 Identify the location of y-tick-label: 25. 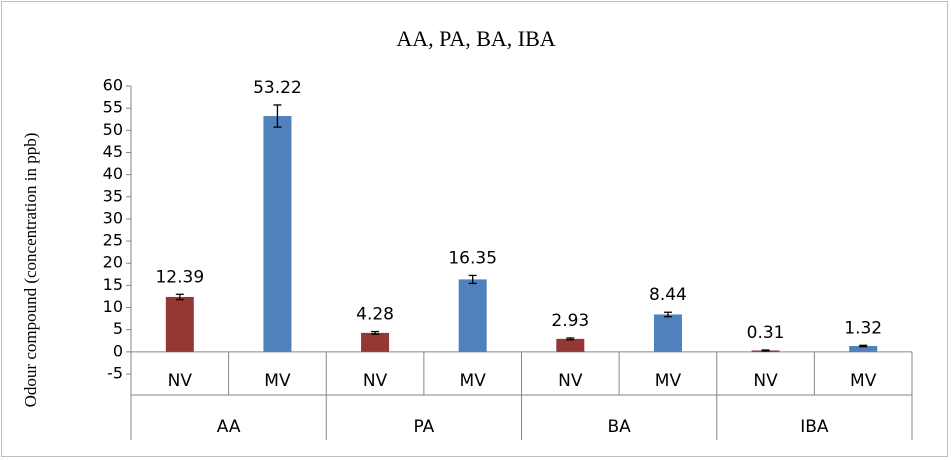
(113, 240).